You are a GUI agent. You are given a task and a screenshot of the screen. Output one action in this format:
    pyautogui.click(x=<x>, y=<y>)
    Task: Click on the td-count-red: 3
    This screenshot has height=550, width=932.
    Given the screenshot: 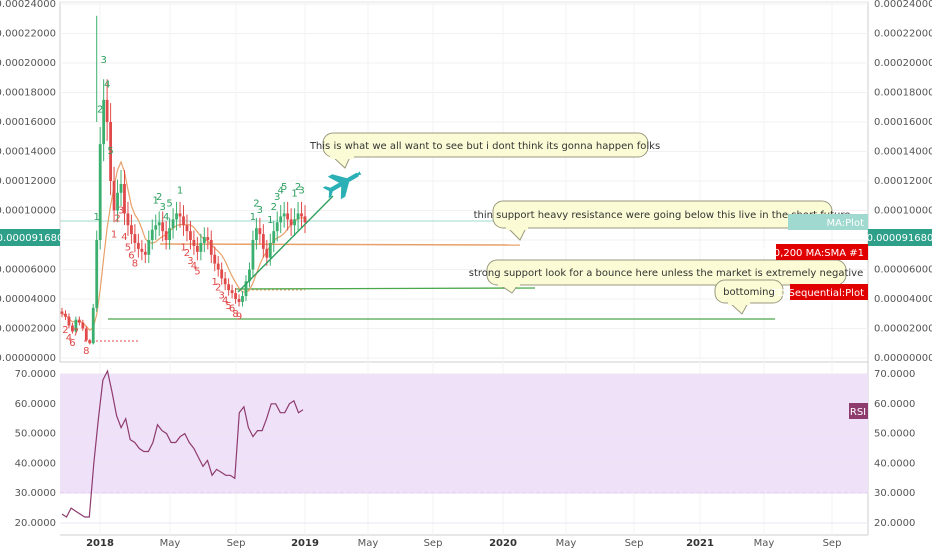 What is the action you would take?
    pyautogui.click(x=190, y=261)
    